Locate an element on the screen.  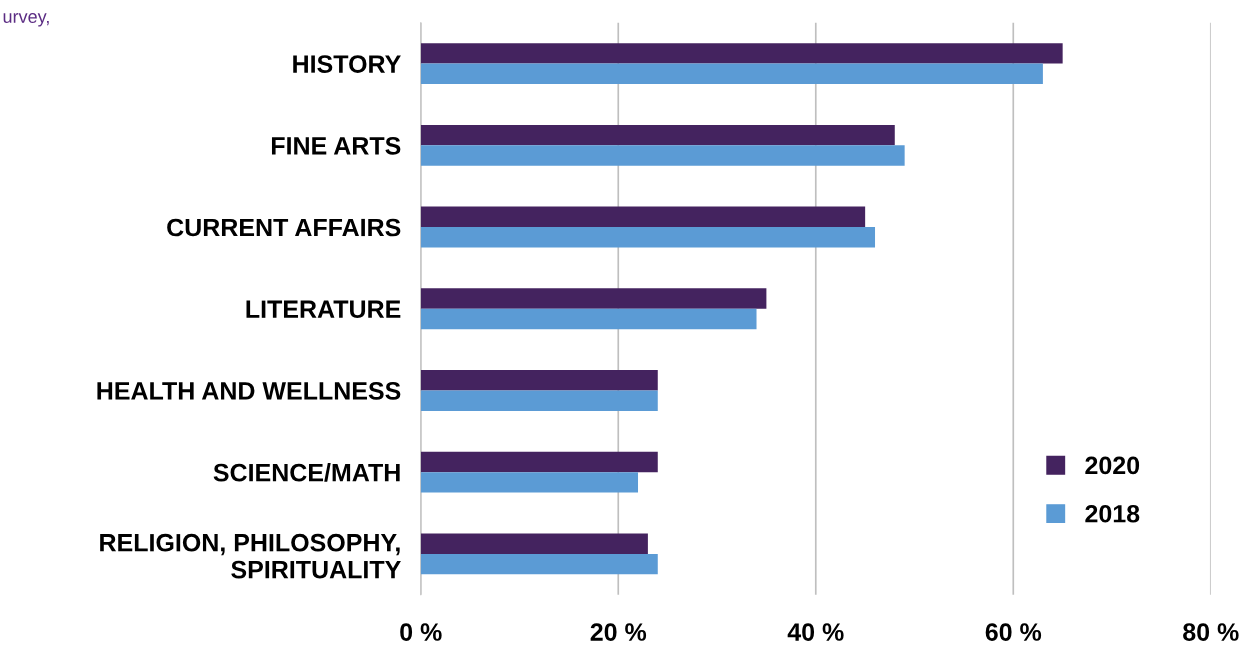
legend-label: 2018 is located at coordinates (1112, 513).